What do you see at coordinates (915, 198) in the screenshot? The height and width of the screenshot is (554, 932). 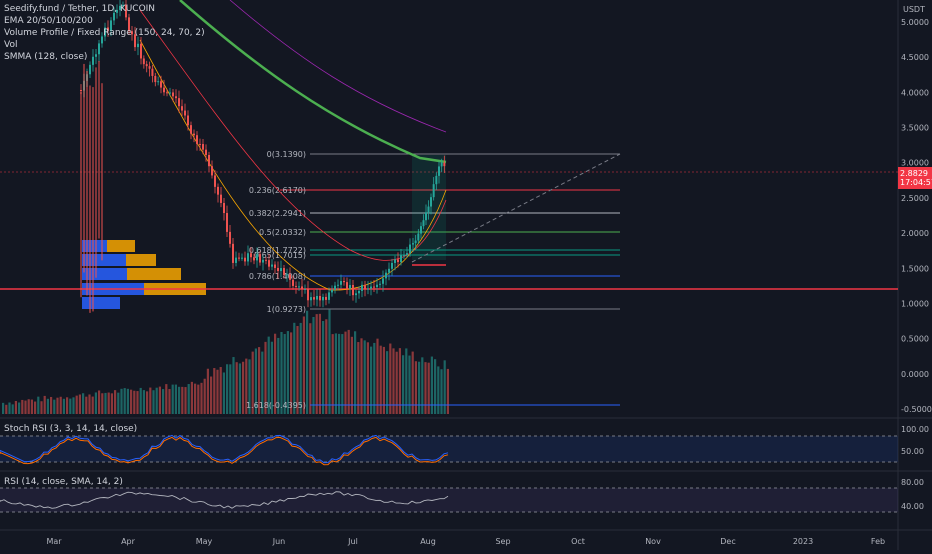 I see `price-axis-label: 2.5000` at bounding box center [915, 198].